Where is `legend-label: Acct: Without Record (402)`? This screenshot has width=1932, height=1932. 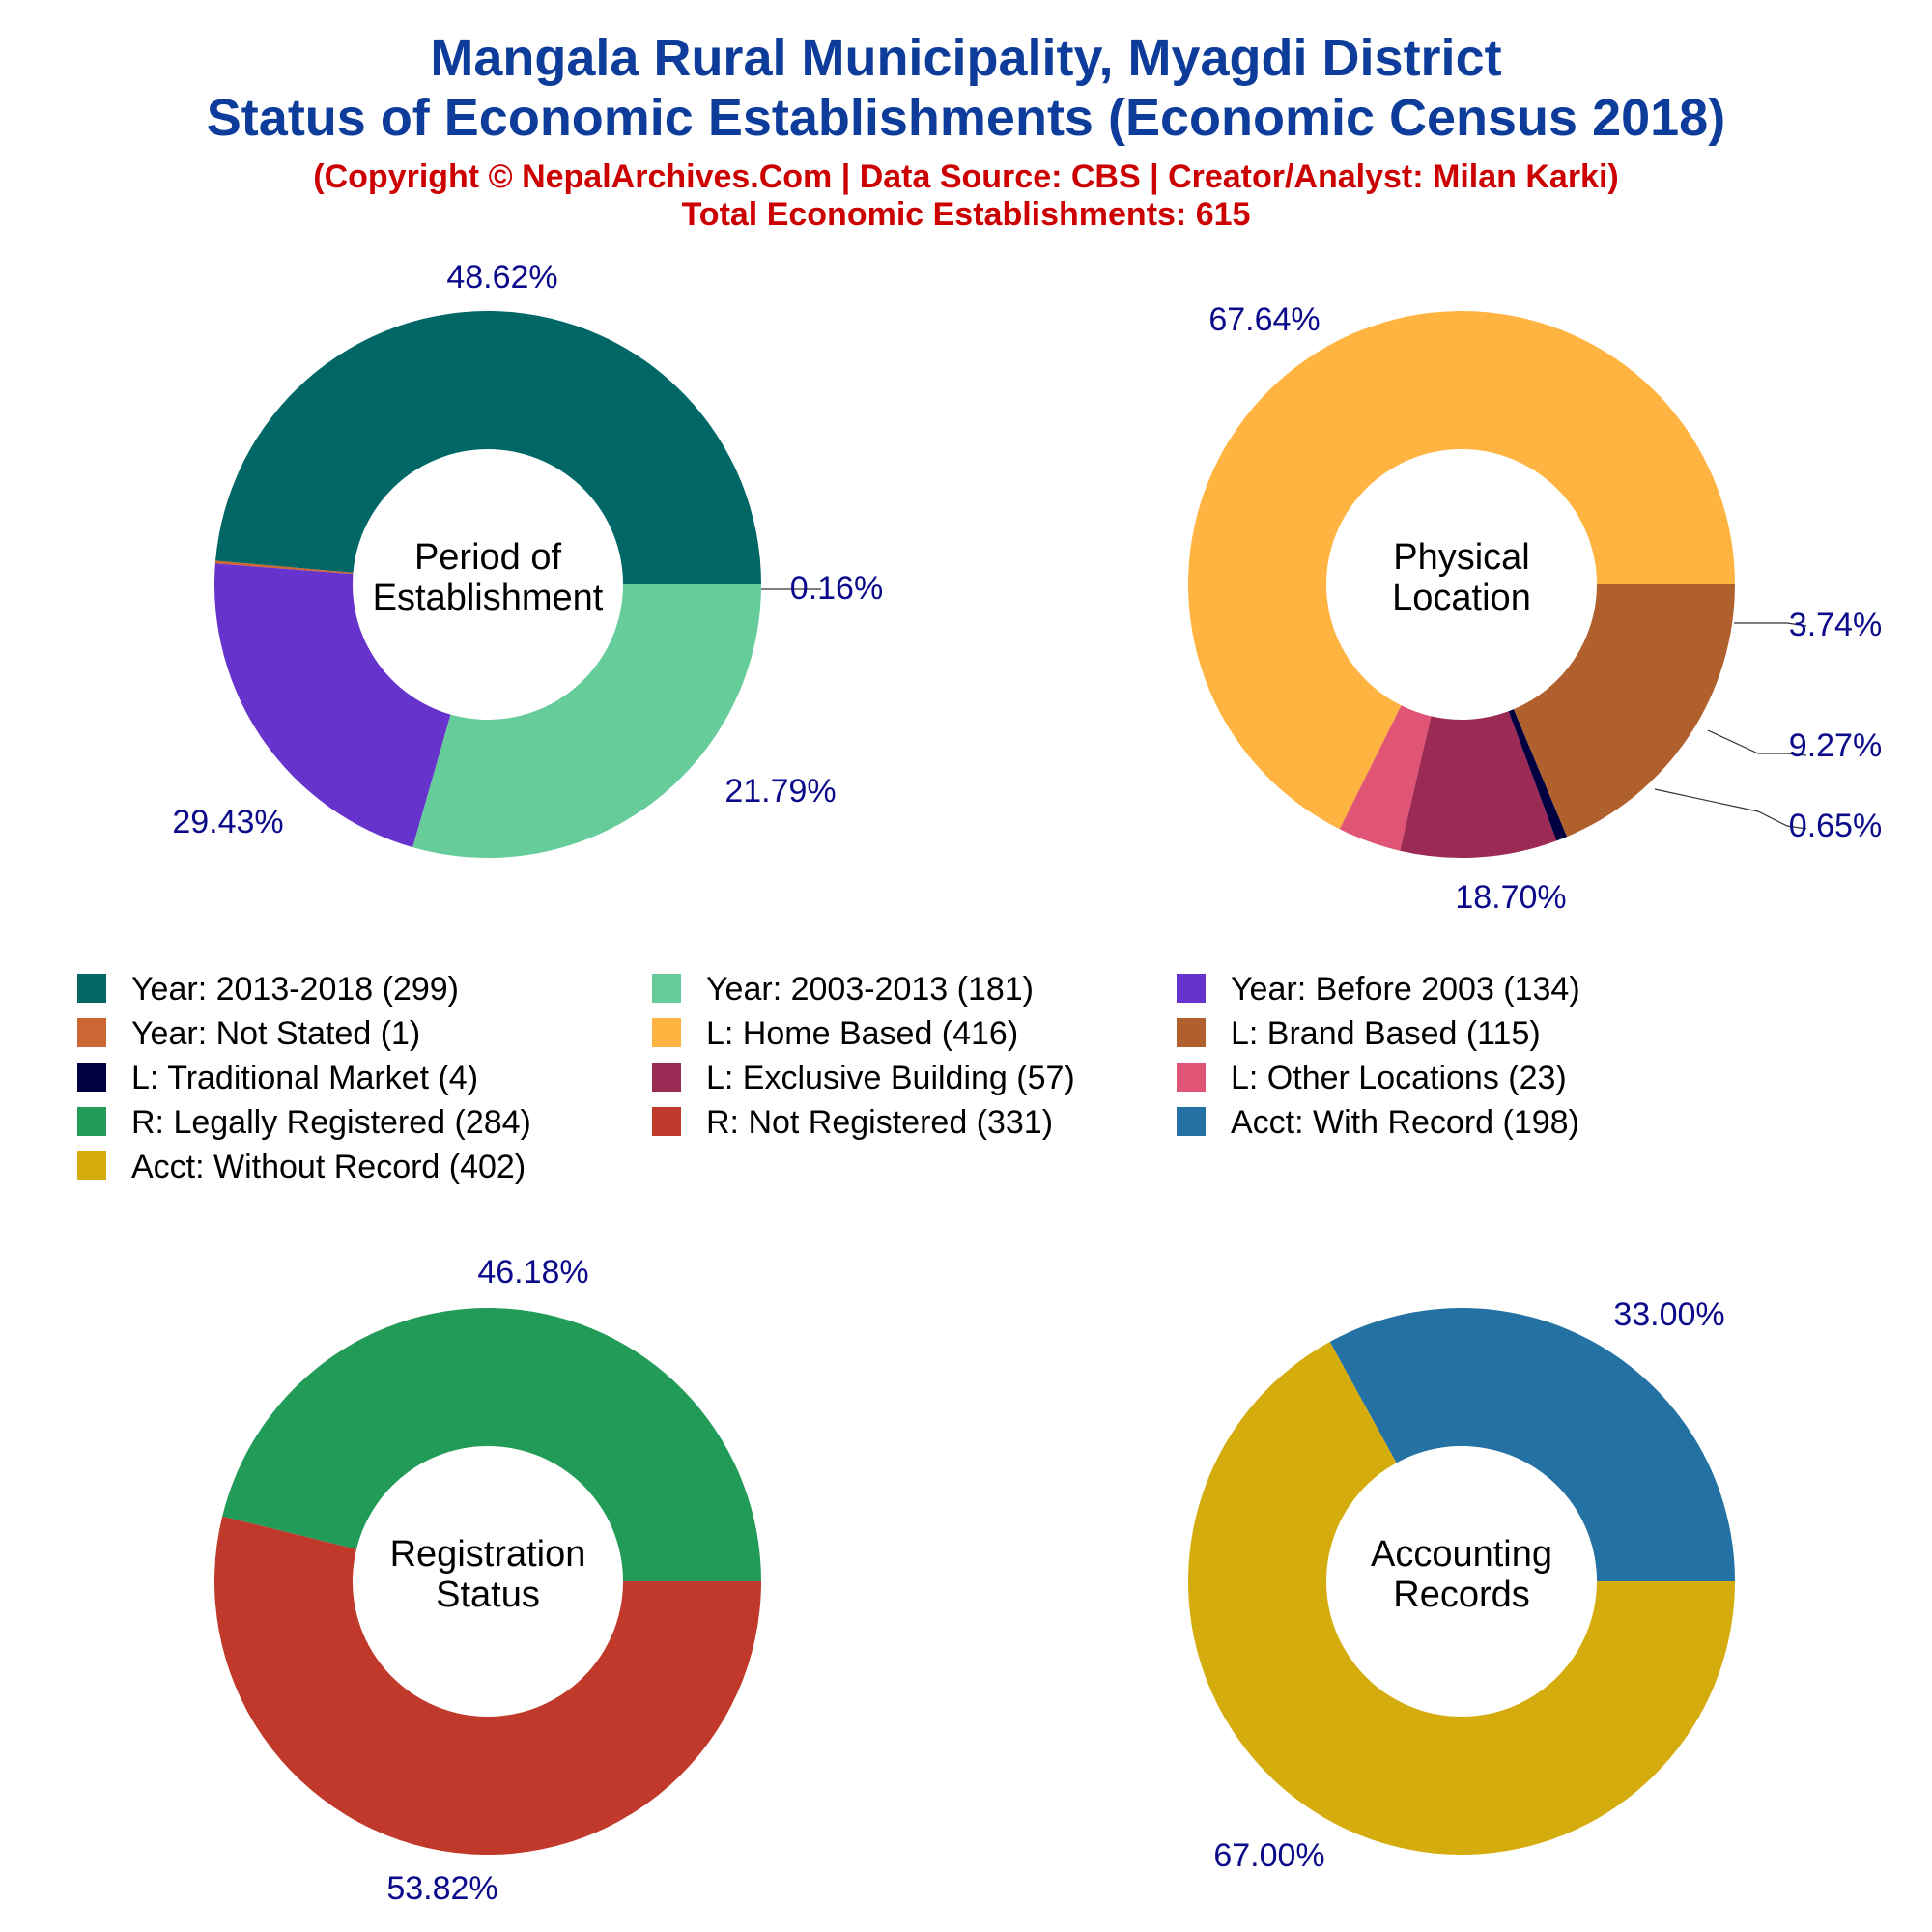
legend-label: Acct: Without Record (402) is located at coordinates (328, 1167).